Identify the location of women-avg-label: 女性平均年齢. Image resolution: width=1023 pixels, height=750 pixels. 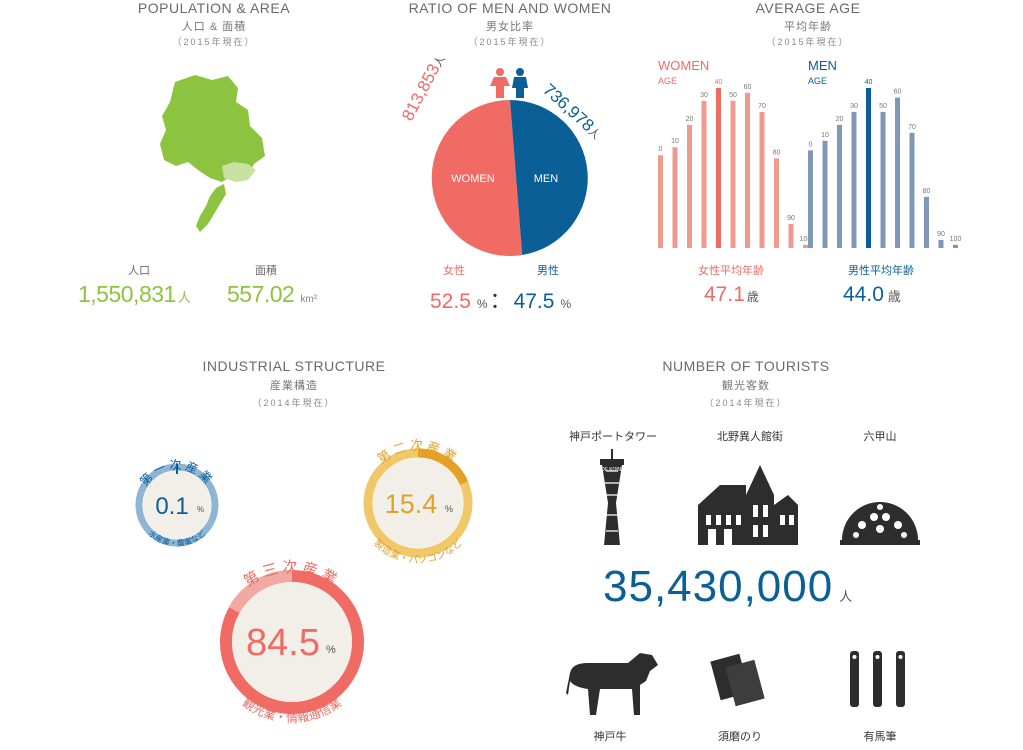
(731, 271).